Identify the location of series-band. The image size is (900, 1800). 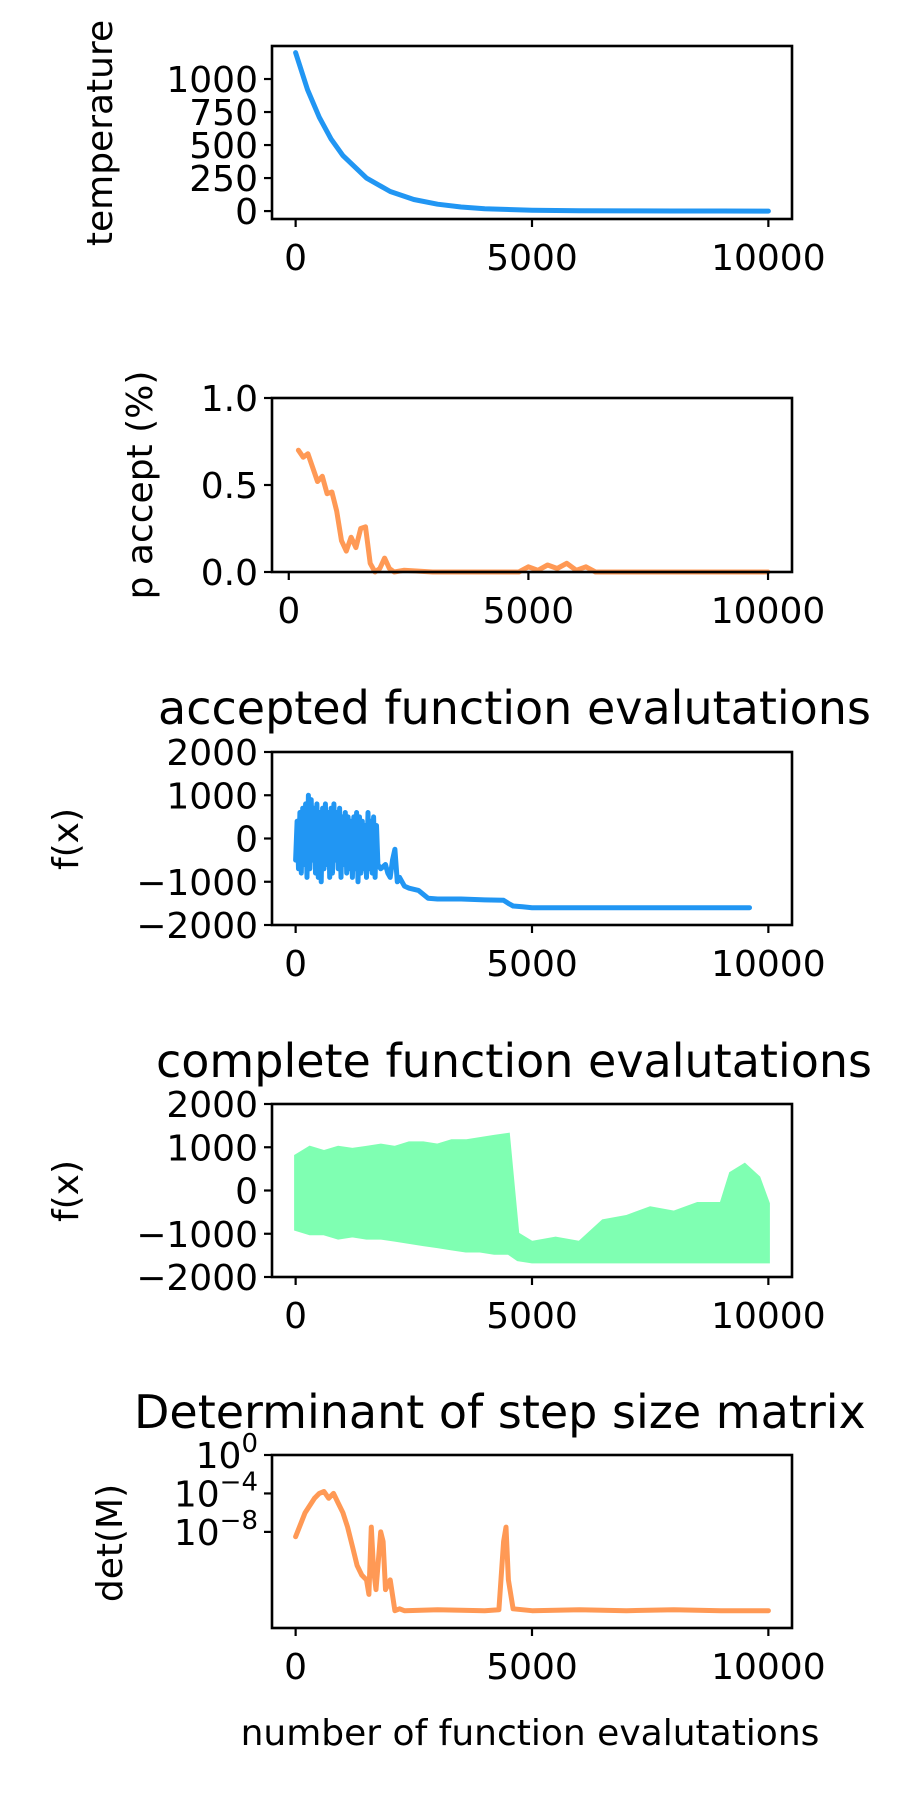
(532, 1198).